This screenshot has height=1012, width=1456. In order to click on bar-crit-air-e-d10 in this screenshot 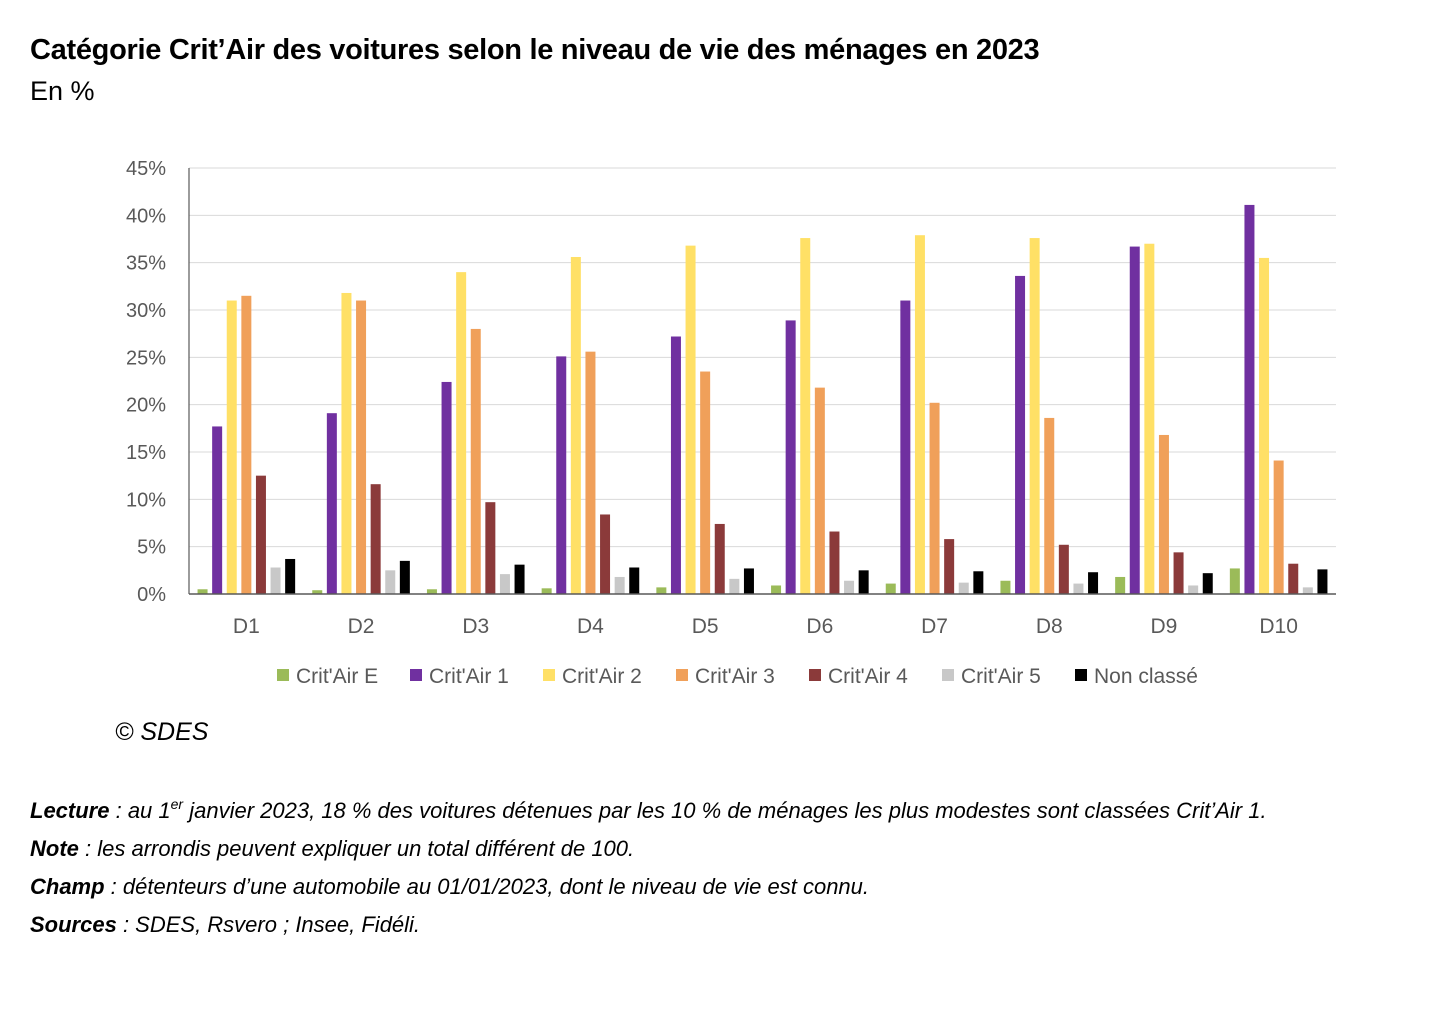, I will do `click(1234, 581)`.